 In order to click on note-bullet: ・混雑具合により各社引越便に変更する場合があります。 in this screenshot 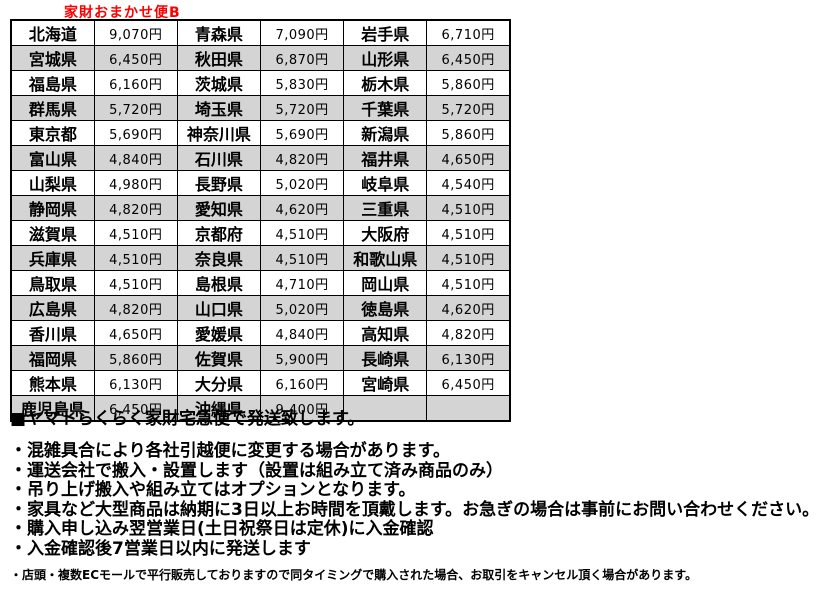, I will do `click(230, 451)`.